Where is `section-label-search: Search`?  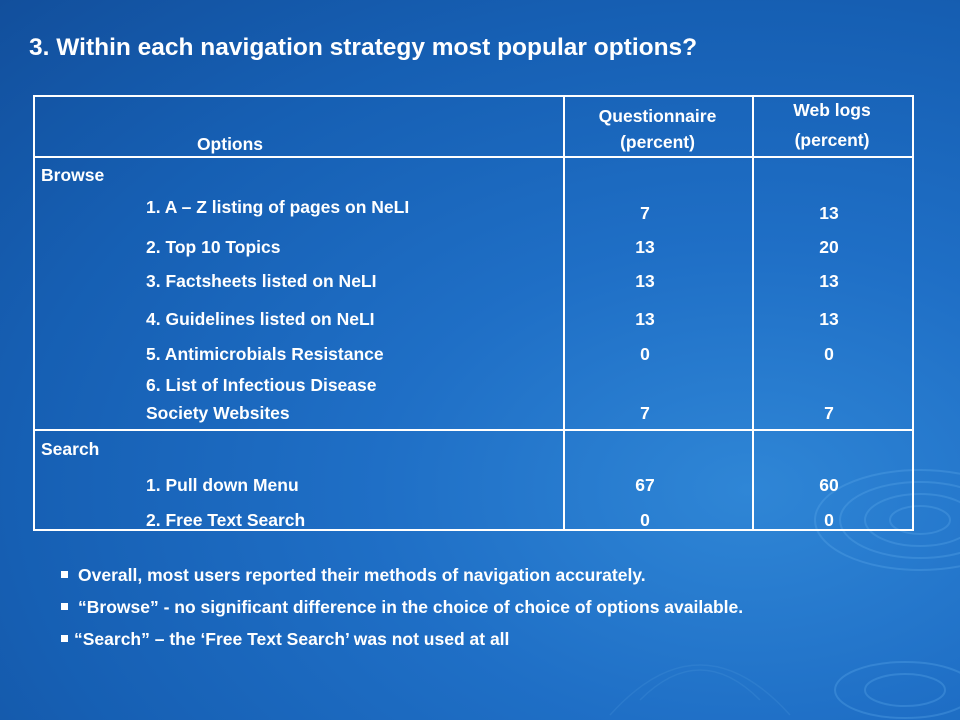
section-label-search: Search is located at coordinates (70, 449).